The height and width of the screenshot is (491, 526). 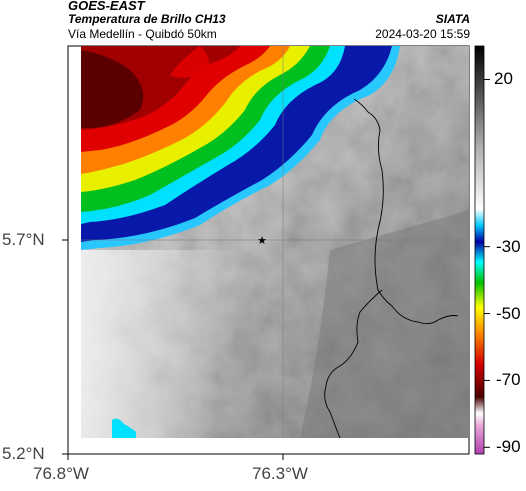 What do you see at coordinates (124, 428) in the screenshot?
I see `cold-pixel-patch` at bounding box center [124, 428].